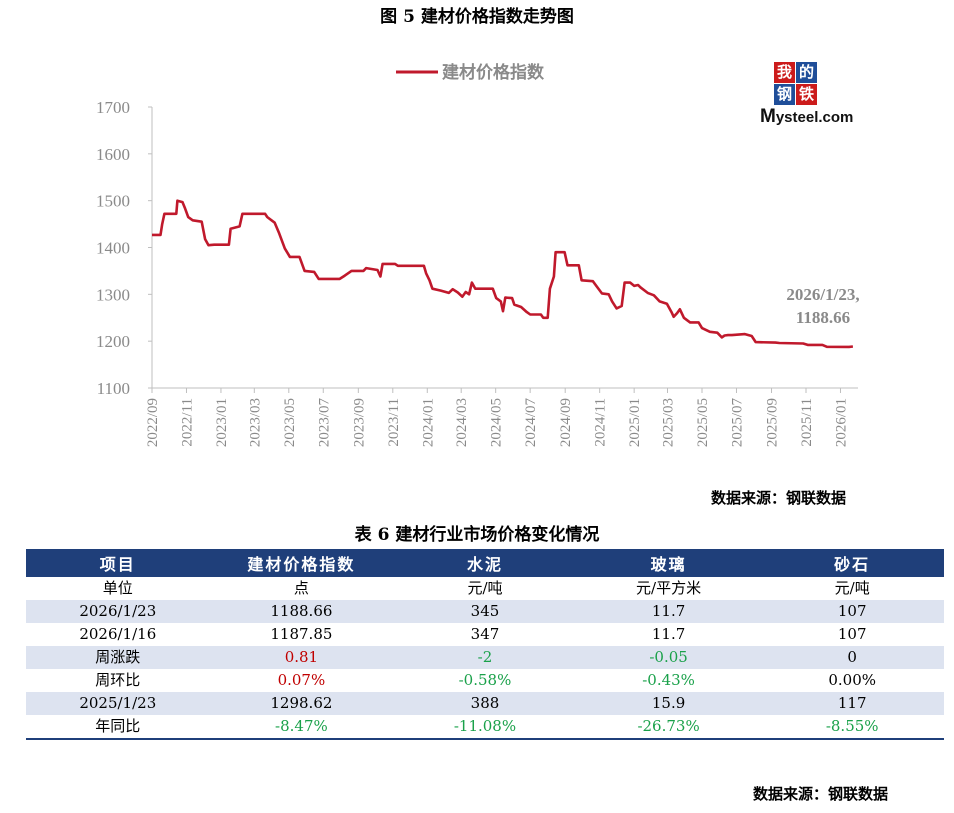 Image resolution: width=954 pixels, height=813 pixels. Describe the element at coordinates (113, 107) in the screenshot. I see `y-tick-label: 1700` at that location.